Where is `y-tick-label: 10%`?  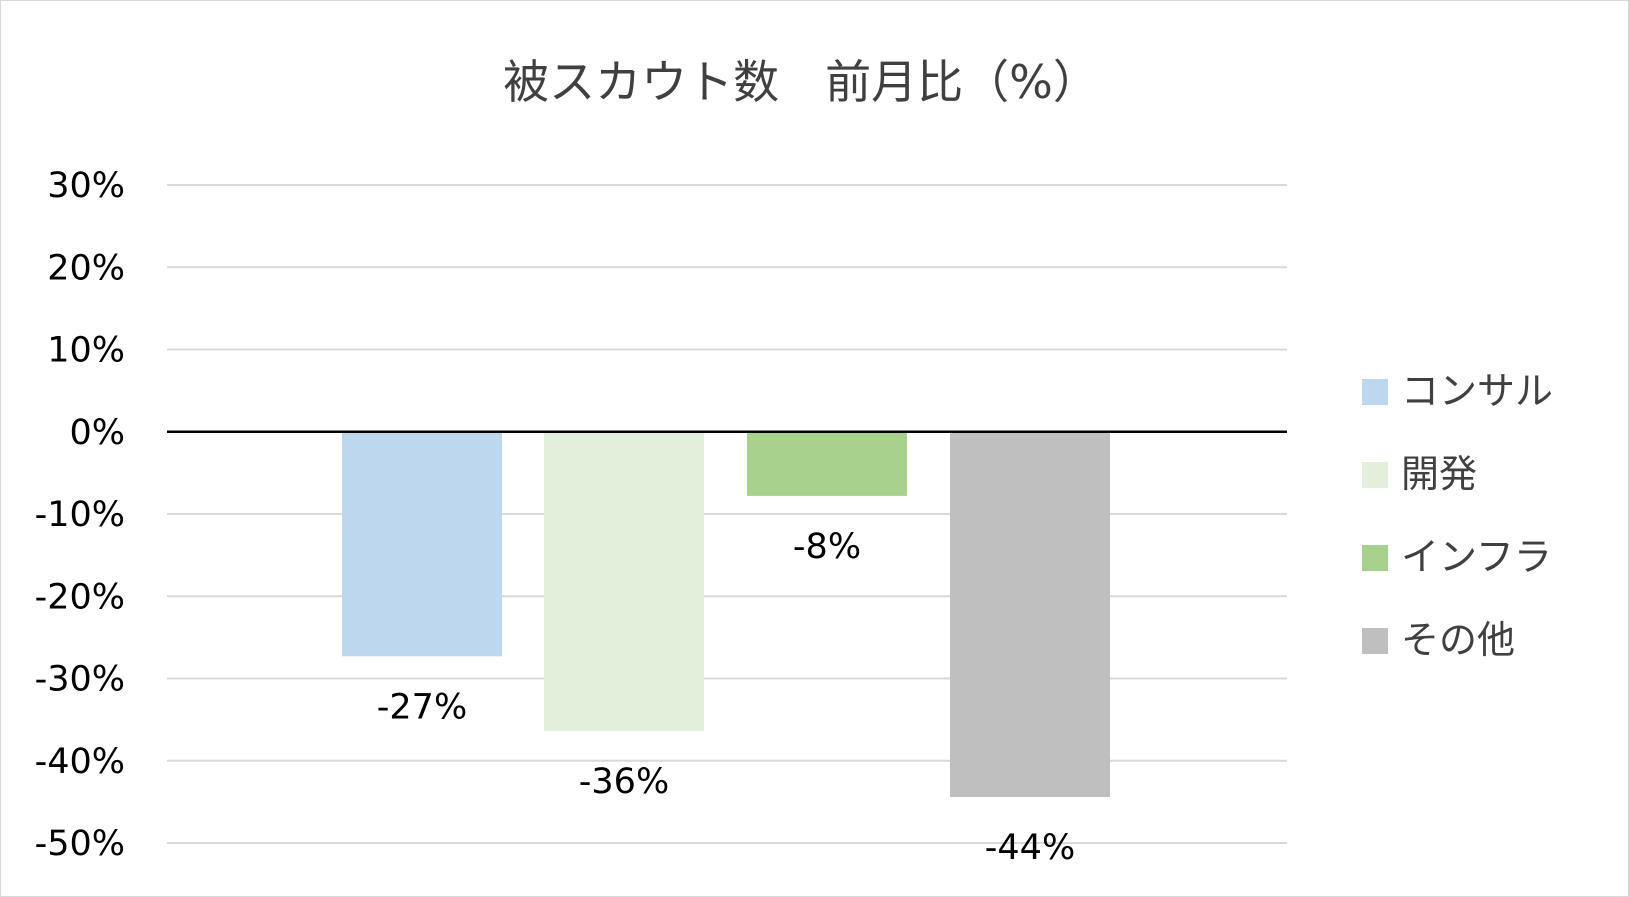
y-tick-label: 10% is located at coordinates (86, 351).